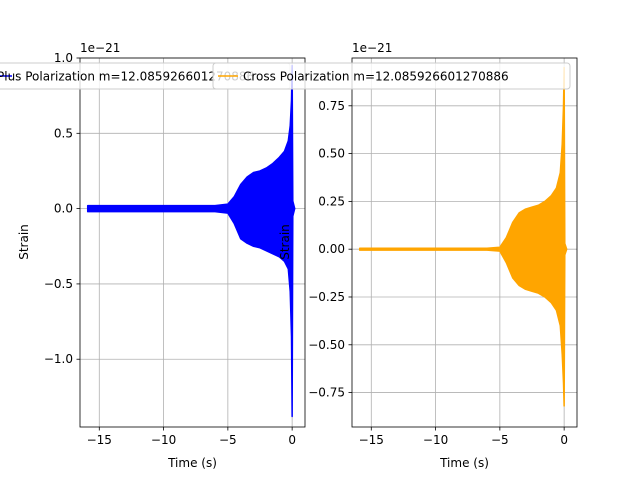  What do you see at coordinates (63, 209) in the screenshot?
I see `left-y-tick-label: 0.0` at bounding box center [63, 209].